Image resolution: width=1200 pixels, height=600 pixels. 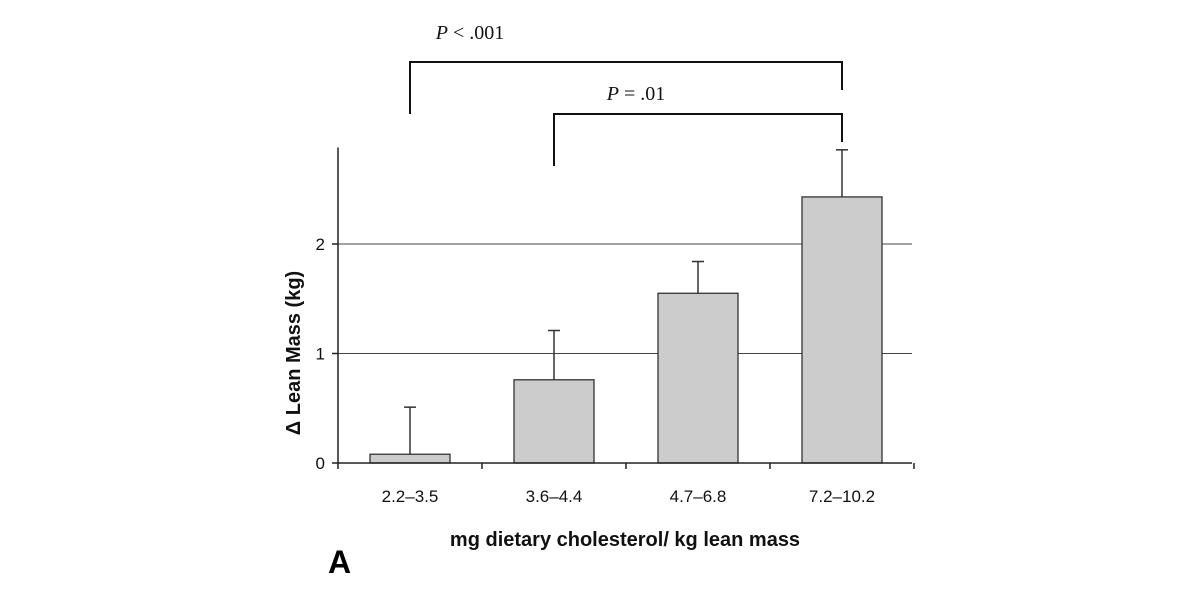 I want to click on x-axis-title: mg dietary cholesterol/ kg lean mass, so click(x=625, y=540).